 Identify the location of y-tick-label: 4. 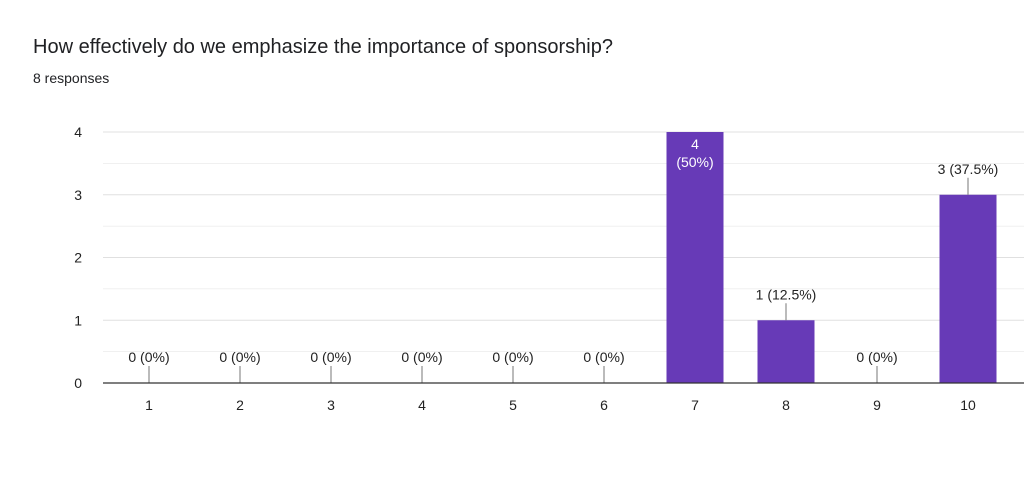
(78, 132).